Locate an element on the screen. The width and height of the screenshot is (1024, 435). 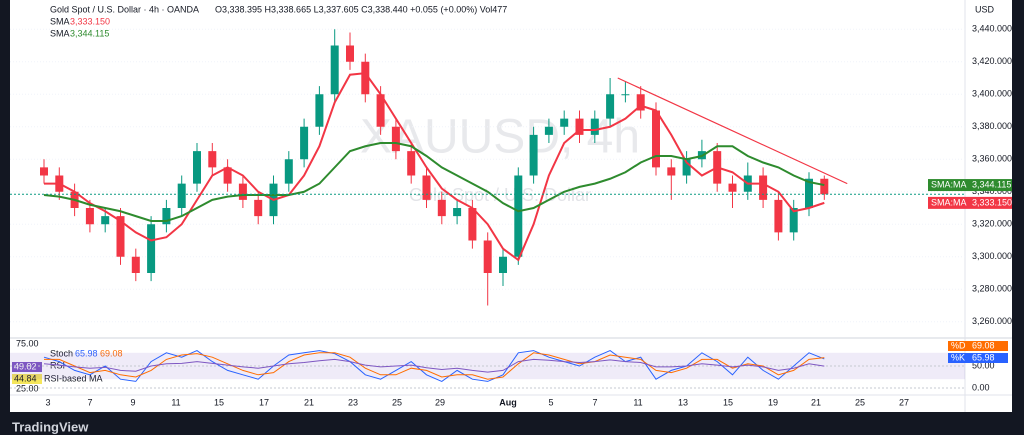
stoch-k: 65.98 is located at coordinates (86, 353).